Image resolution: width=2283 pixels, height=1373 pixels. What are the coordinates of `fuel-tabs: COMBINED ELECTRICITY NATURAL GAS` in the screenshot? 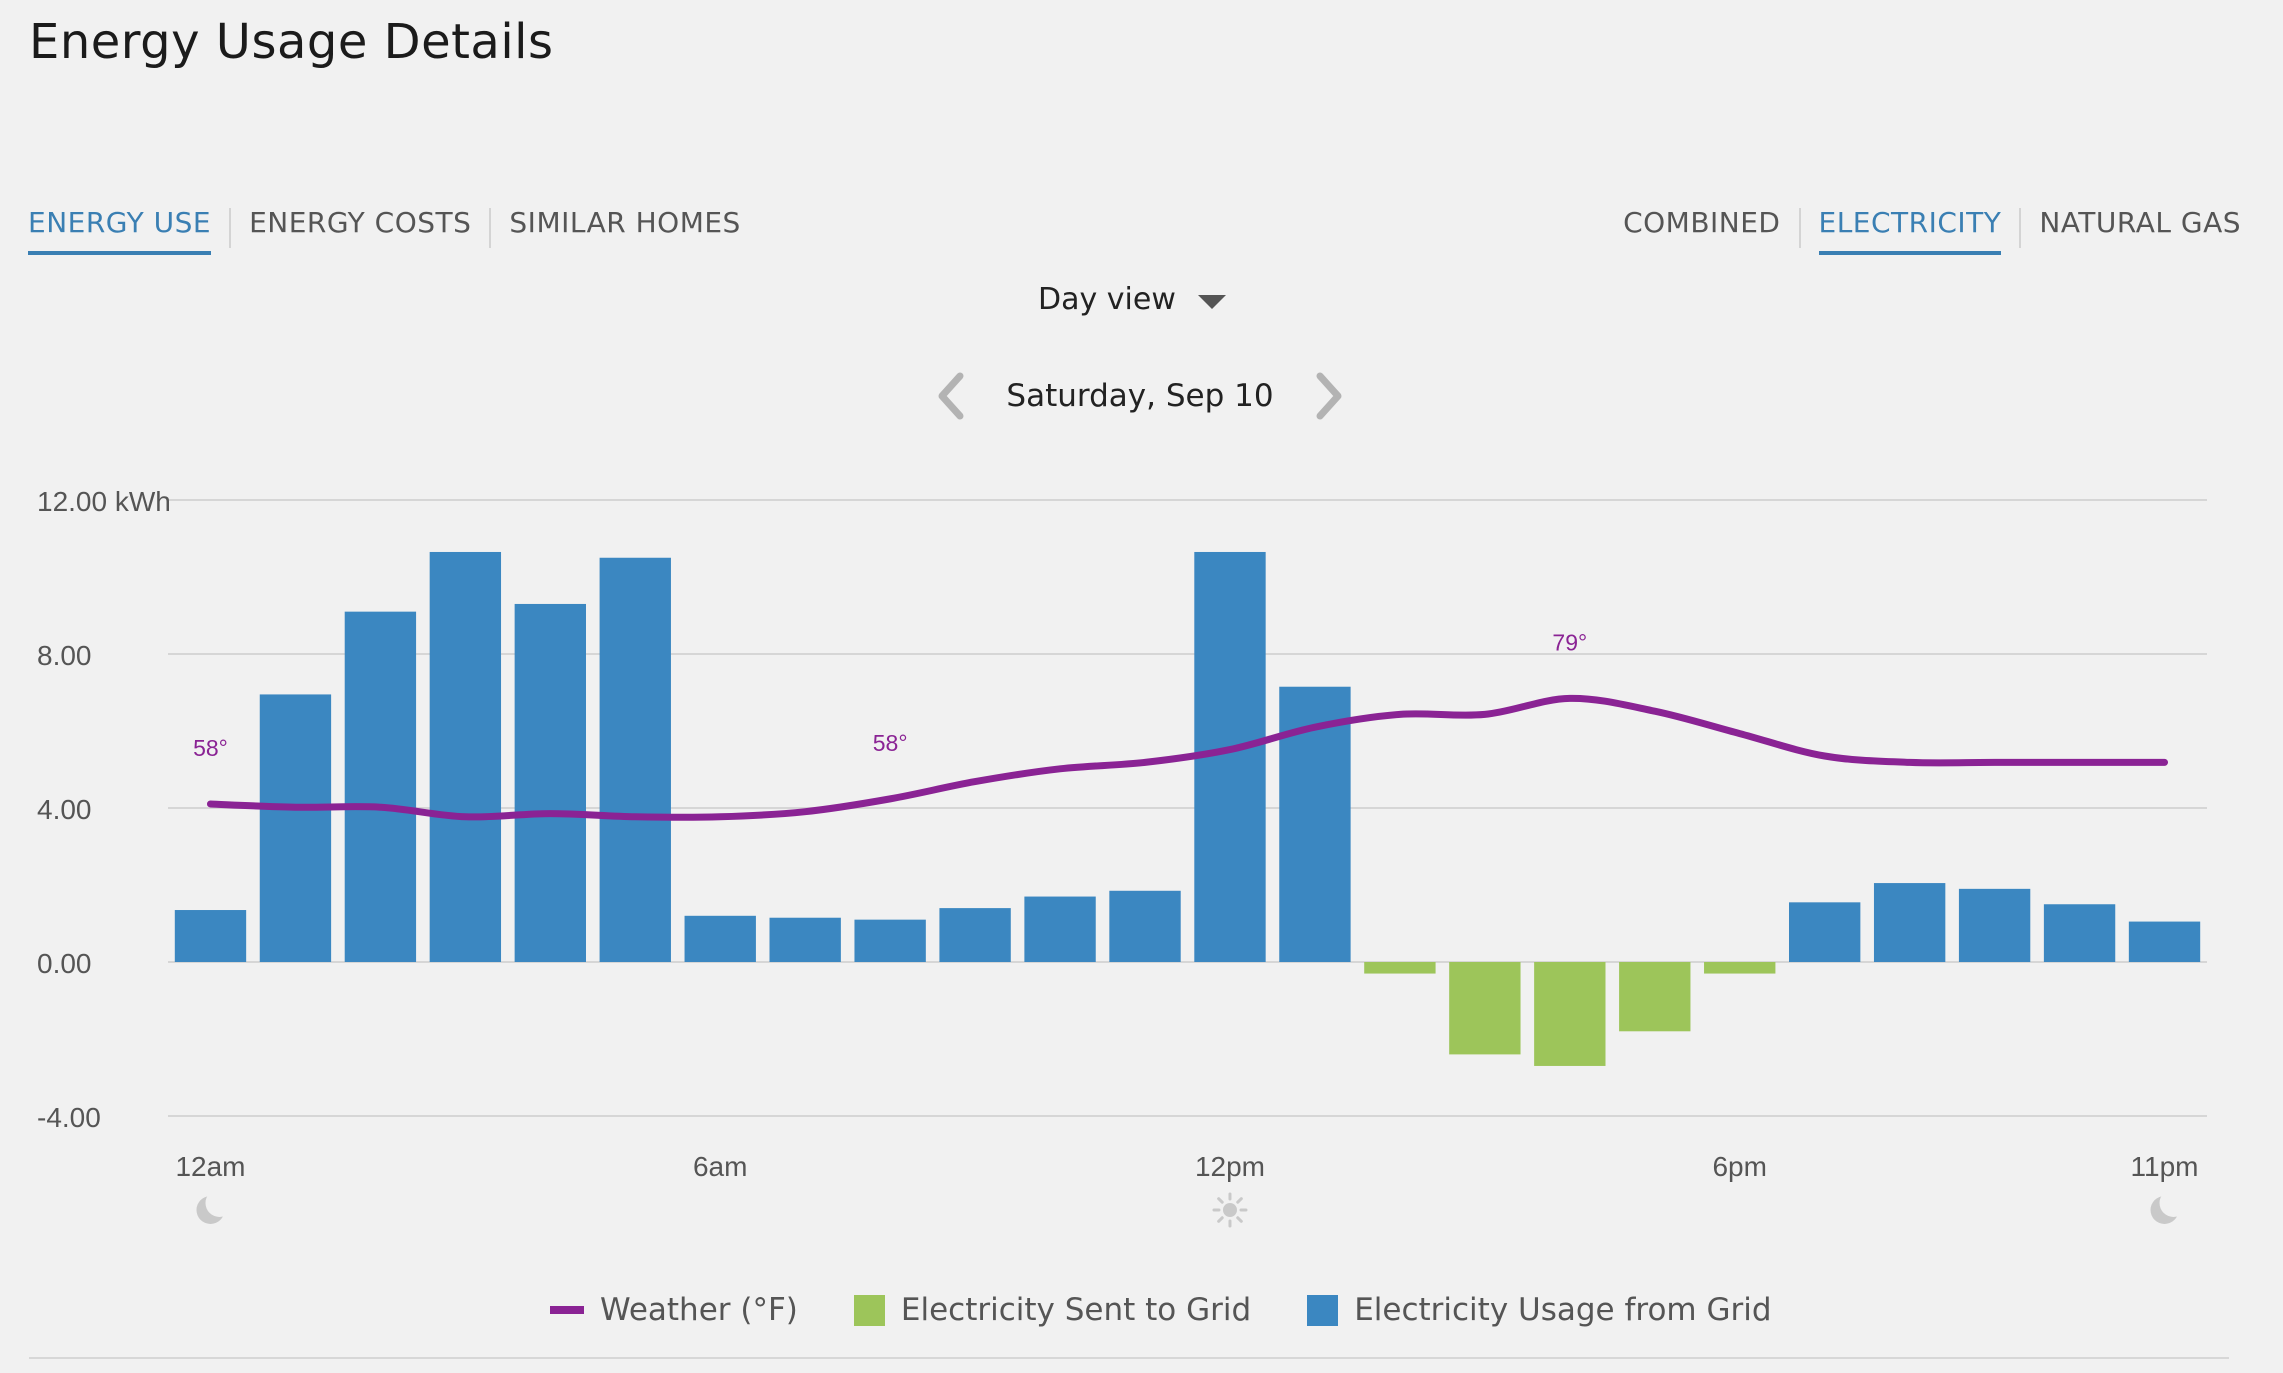 It's located at (1932, 226).